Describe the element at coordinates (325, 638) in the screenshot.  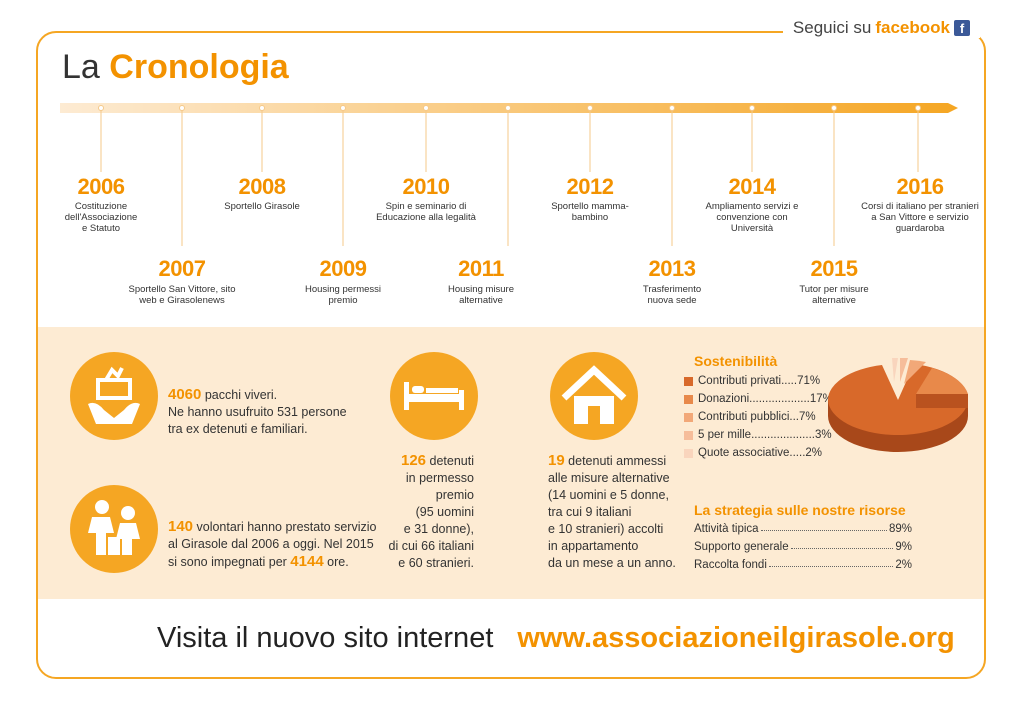
I see `footer-text: Visita il nuovo sito internet` at that location.